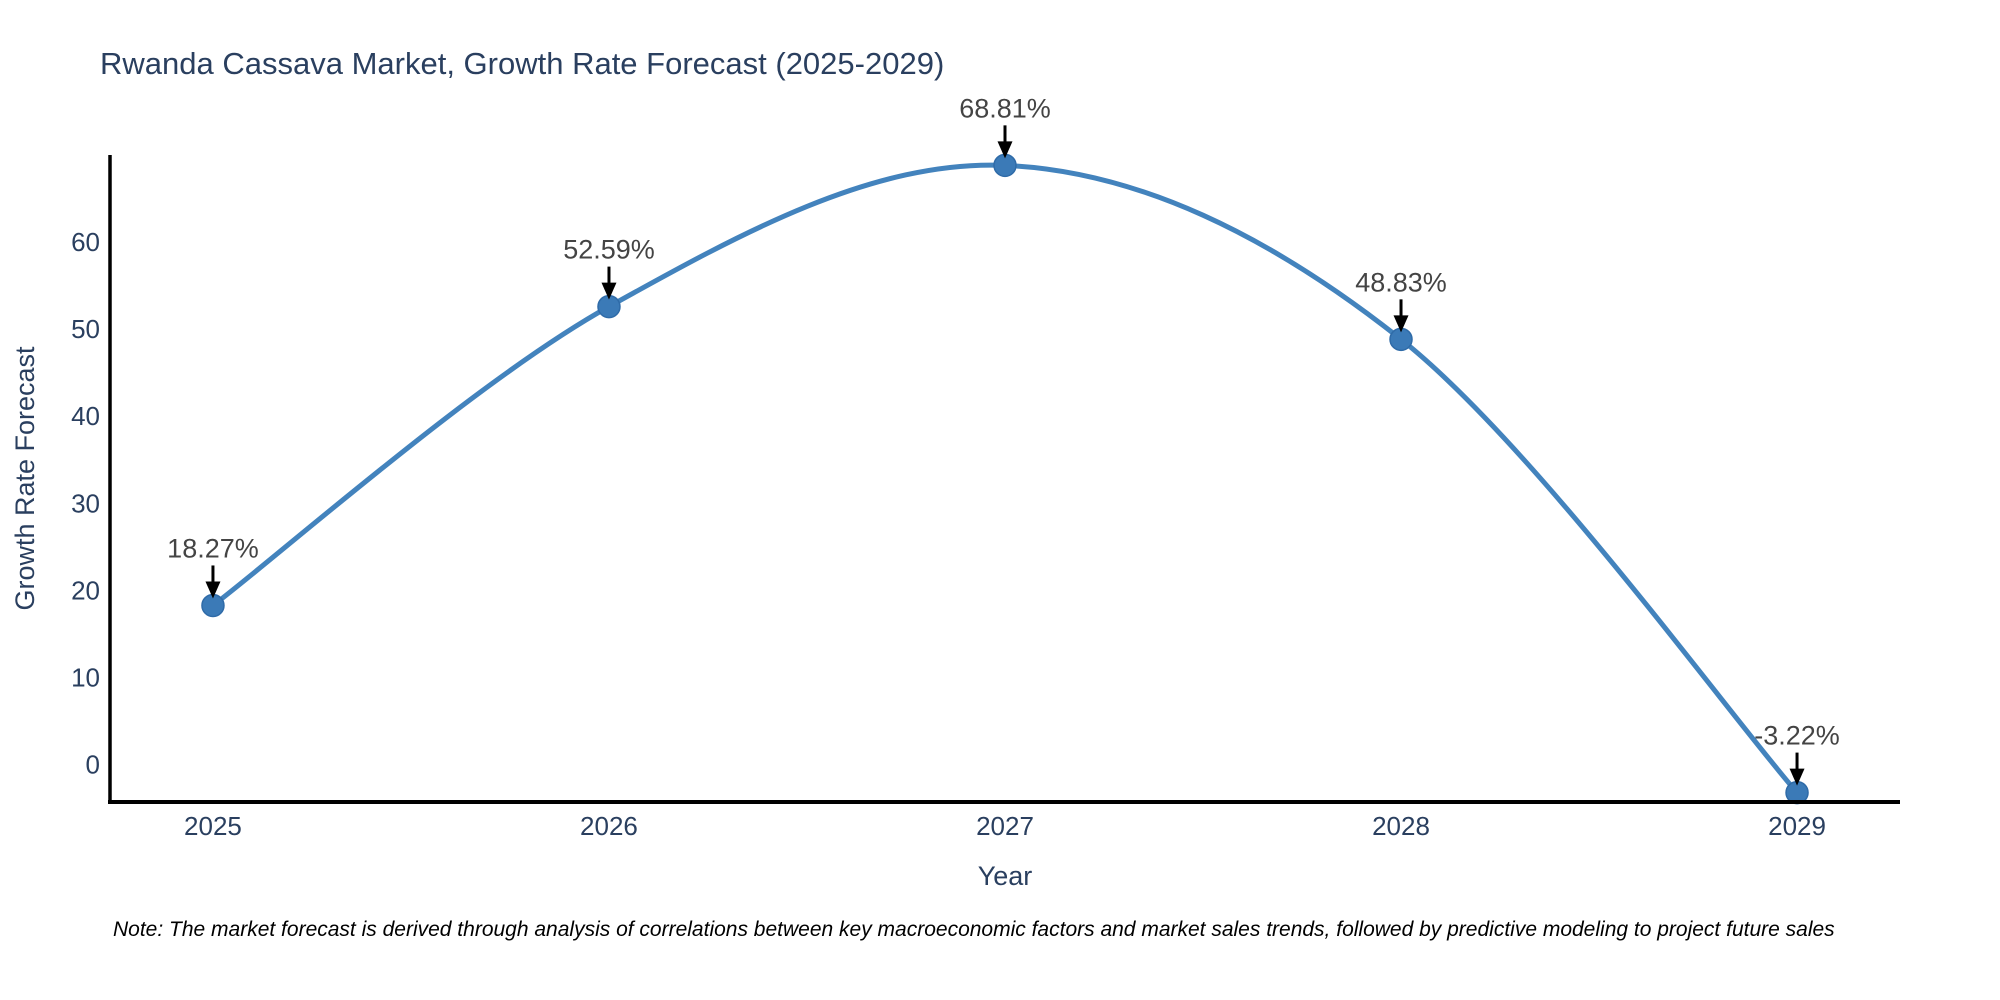 This screenshot has width=2000, height=1000. I want to click on point-value-label: 48.83%, so click(1401, 282).